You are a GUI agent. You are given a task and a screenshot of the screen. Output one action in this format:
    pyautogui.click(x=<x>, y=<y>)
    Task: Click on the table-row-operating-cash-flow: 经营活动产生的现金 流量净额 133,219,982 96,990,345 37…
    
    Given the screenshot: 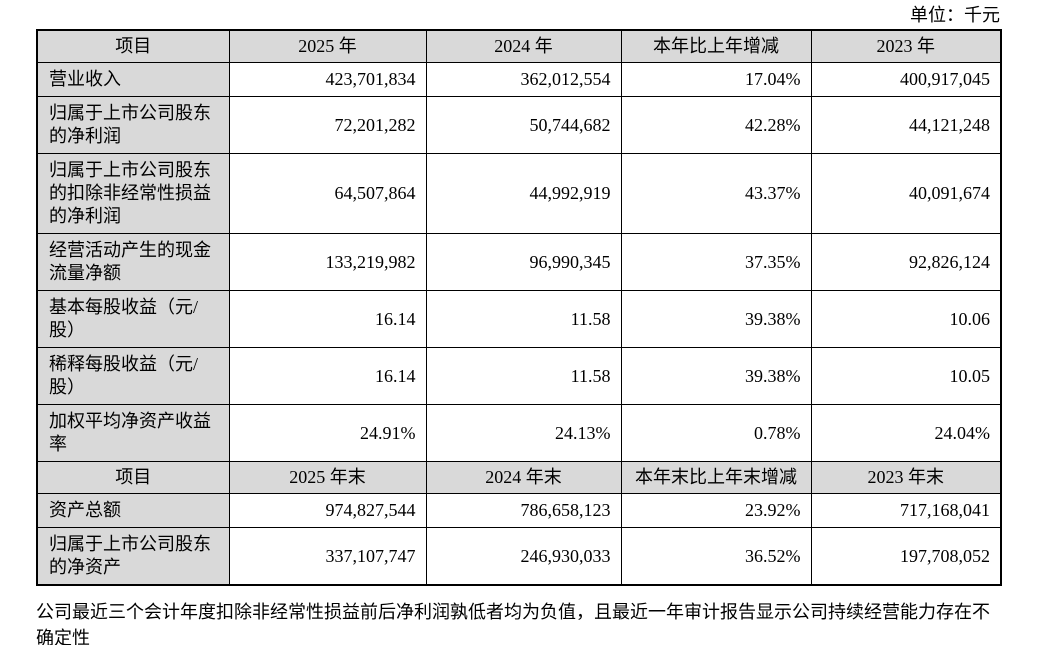 What is the action you would take?
    pyautogui.click(x=519, y=262)
    